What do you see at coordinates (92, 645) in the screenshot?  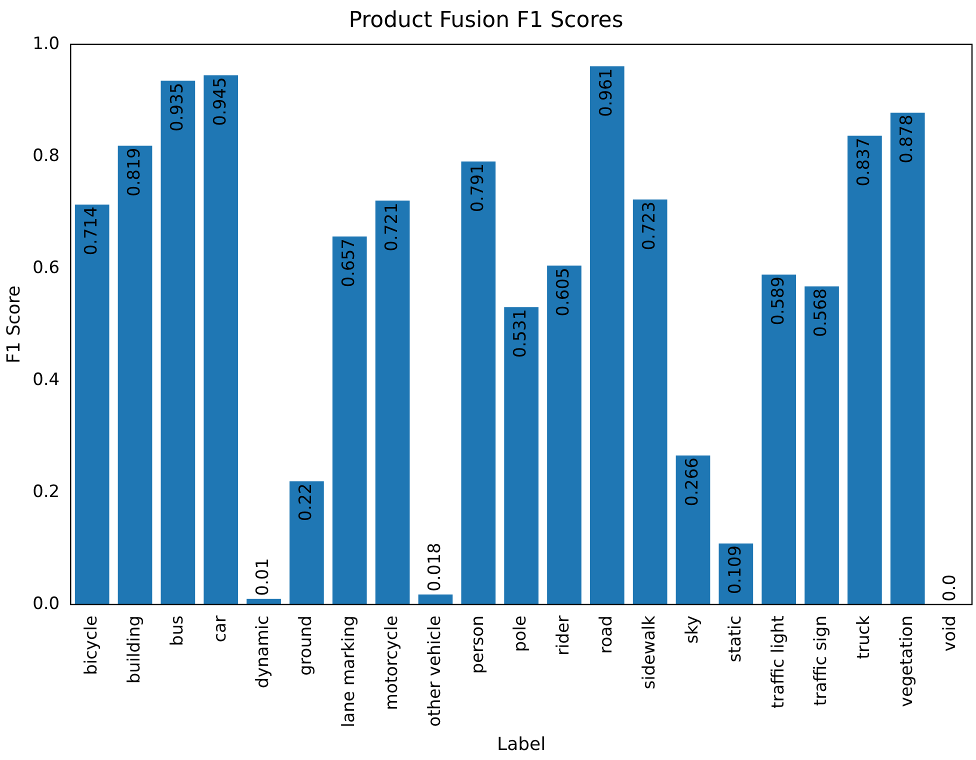 I see `x-tick-label: bicycle` at bounding box center [92, 645].